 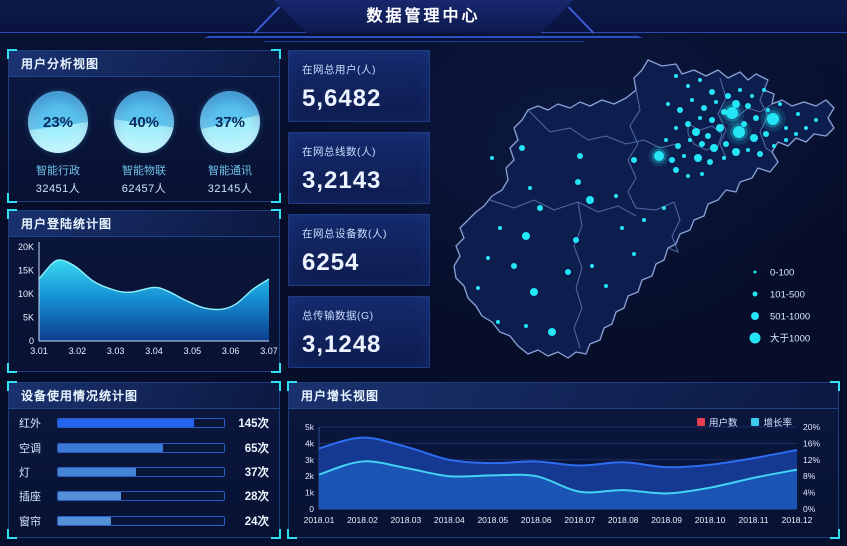 I want to click on stat-label: 在网总线数(人), so click(x=339, y=152).